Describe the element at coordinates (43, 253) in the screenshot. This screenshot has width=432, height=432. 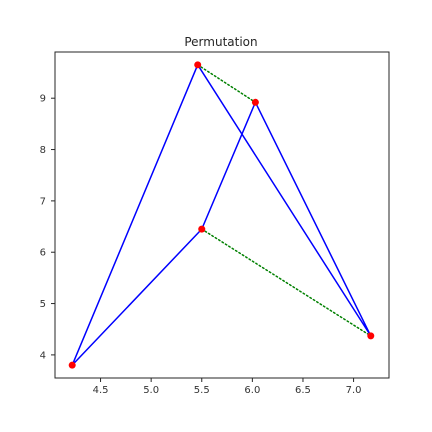
I see `y-tick-label-2: 6` at that location.